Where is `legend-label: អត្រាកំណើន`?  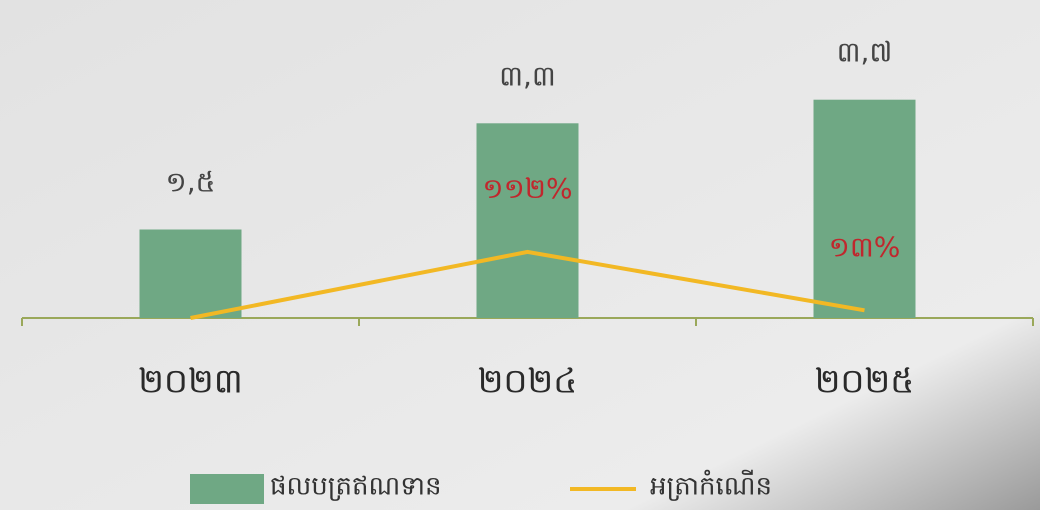 legend-label: អត្រាកំណើន is located at coordinates (711, 486).